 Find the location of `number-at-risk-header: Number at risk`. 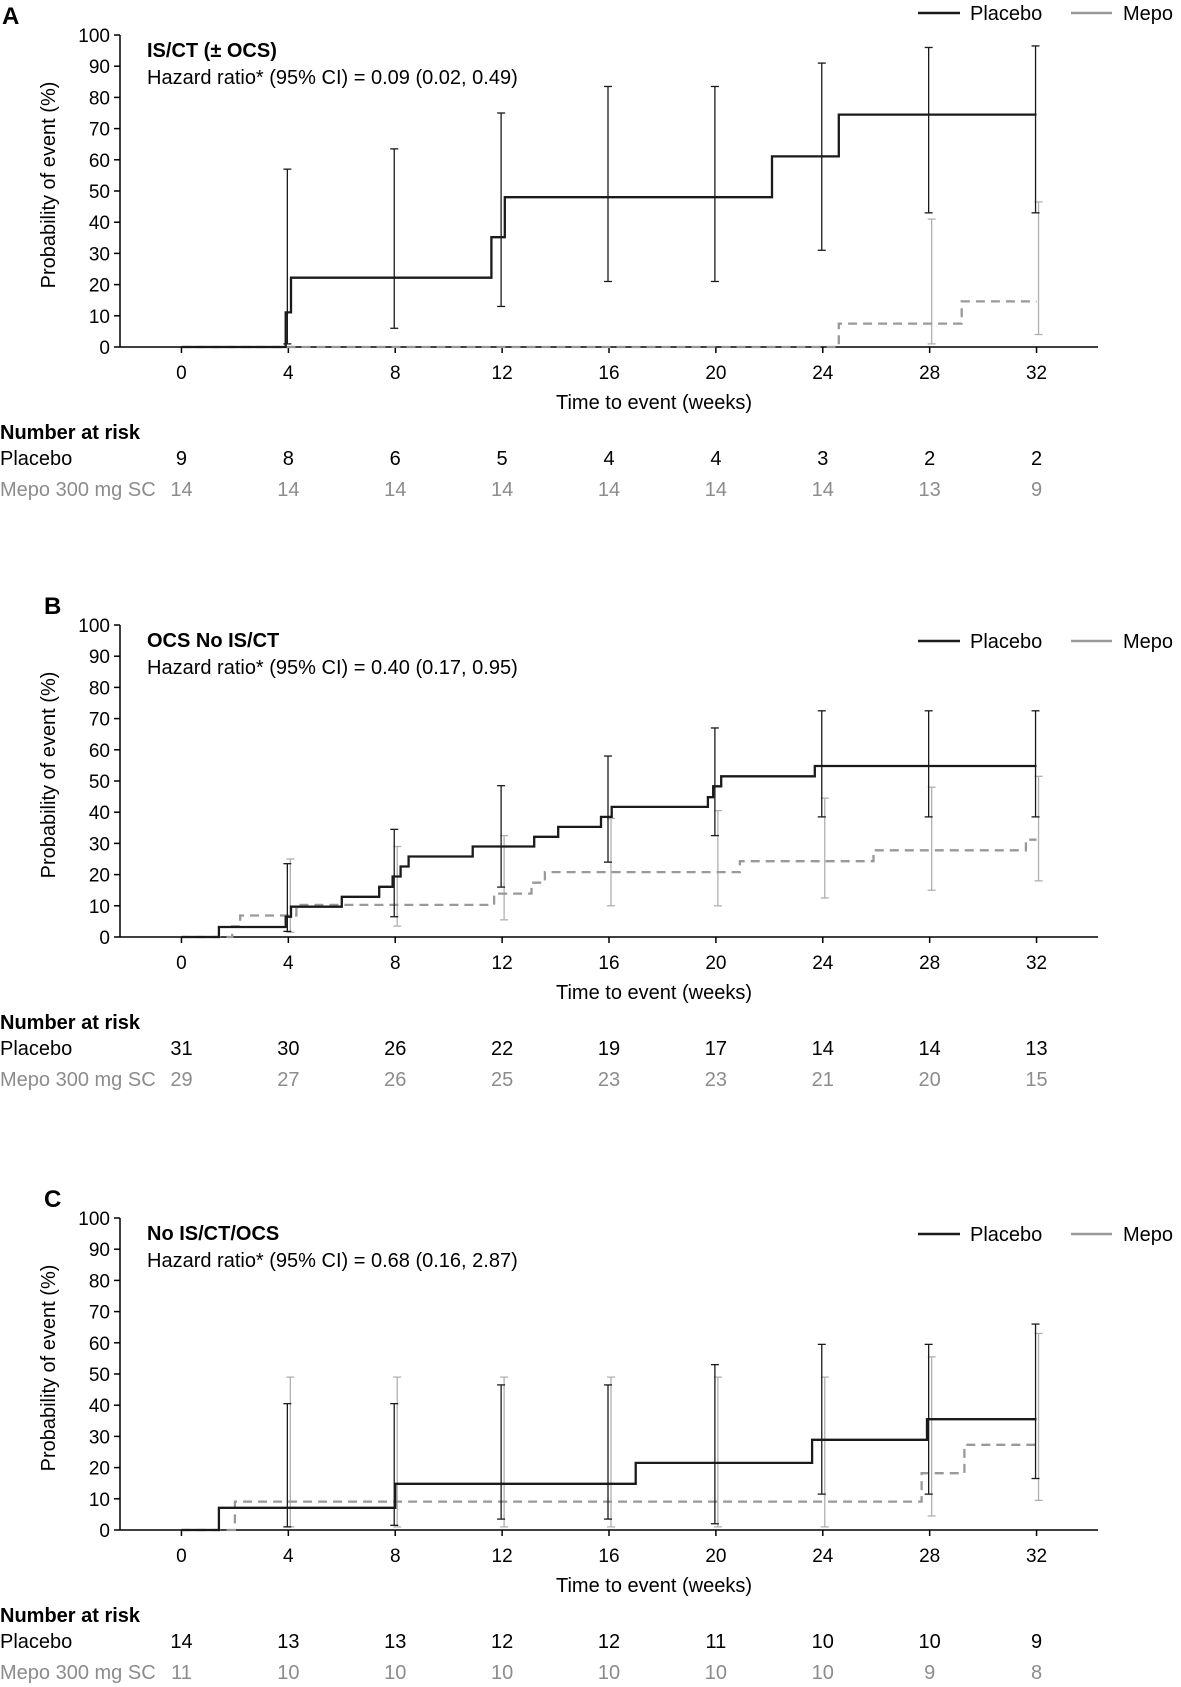

number-at-risk-header: Number at risk is located at coordinates (70, 1023).